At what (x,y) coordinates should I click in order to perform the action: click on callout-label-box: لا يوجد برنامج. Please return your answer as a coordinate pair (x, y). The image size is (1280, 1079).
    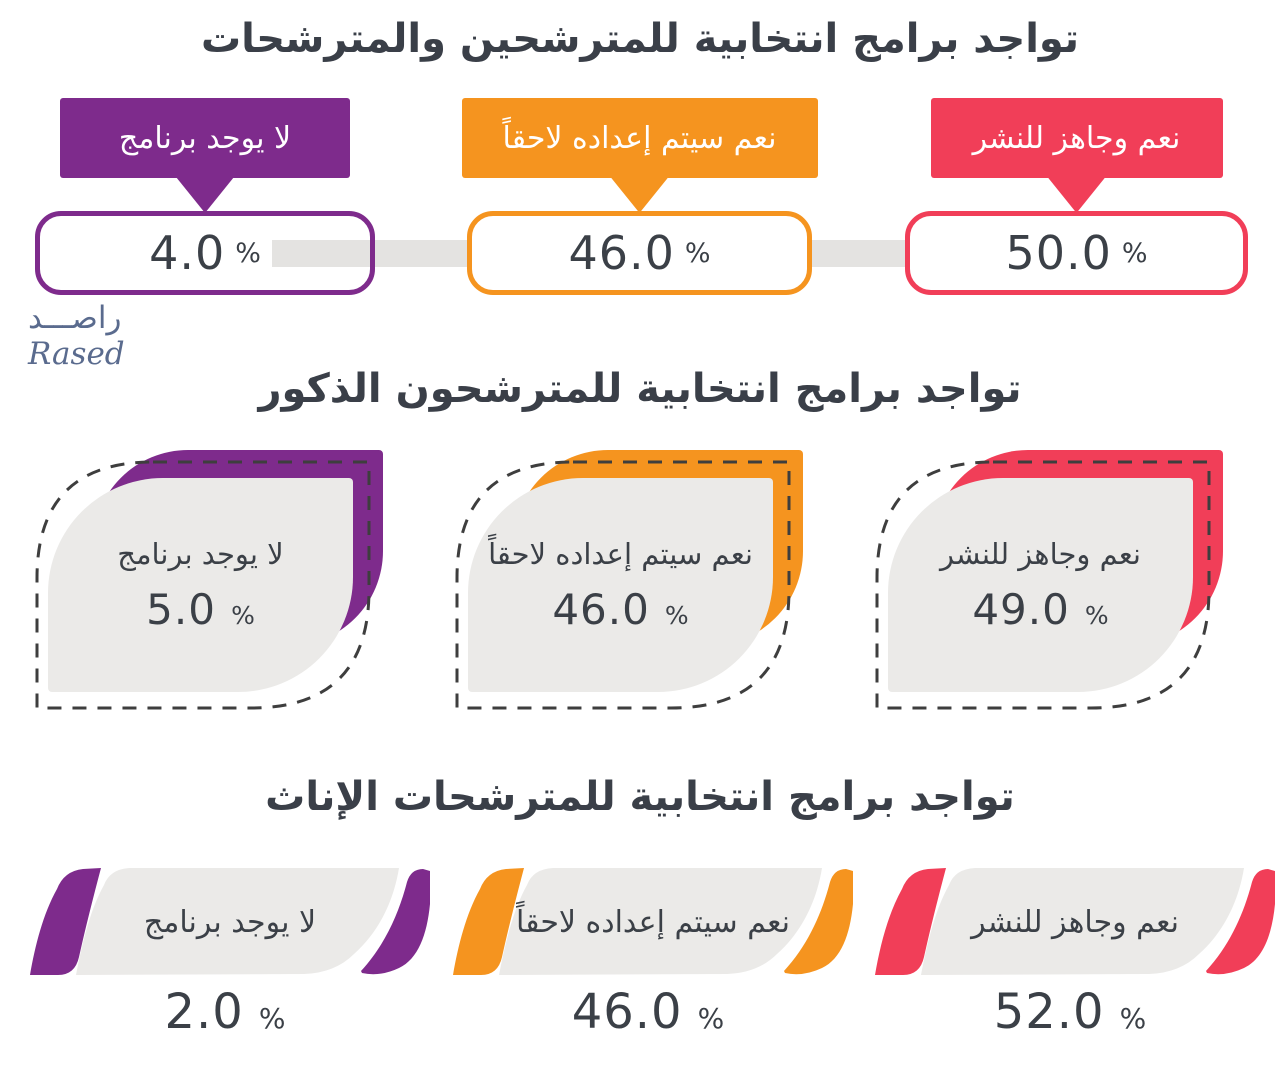
    Looking at the image, I should click on (205, 138).